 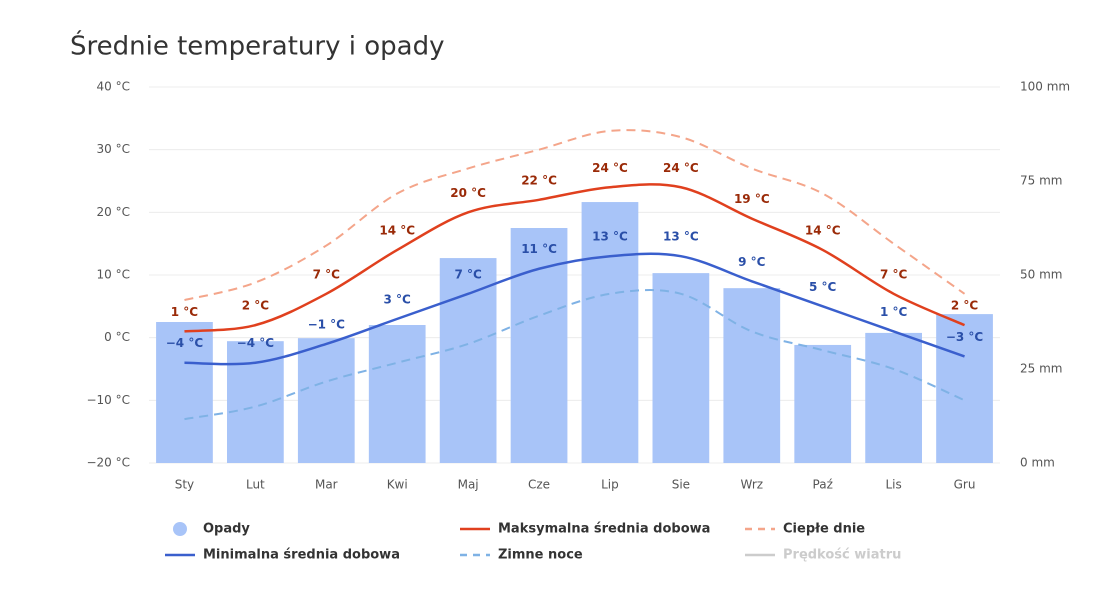 What do you see at coordinates (752, 262) in the screenshot?
I see `data-label: 9 °C` at bounding box center [752, 262].